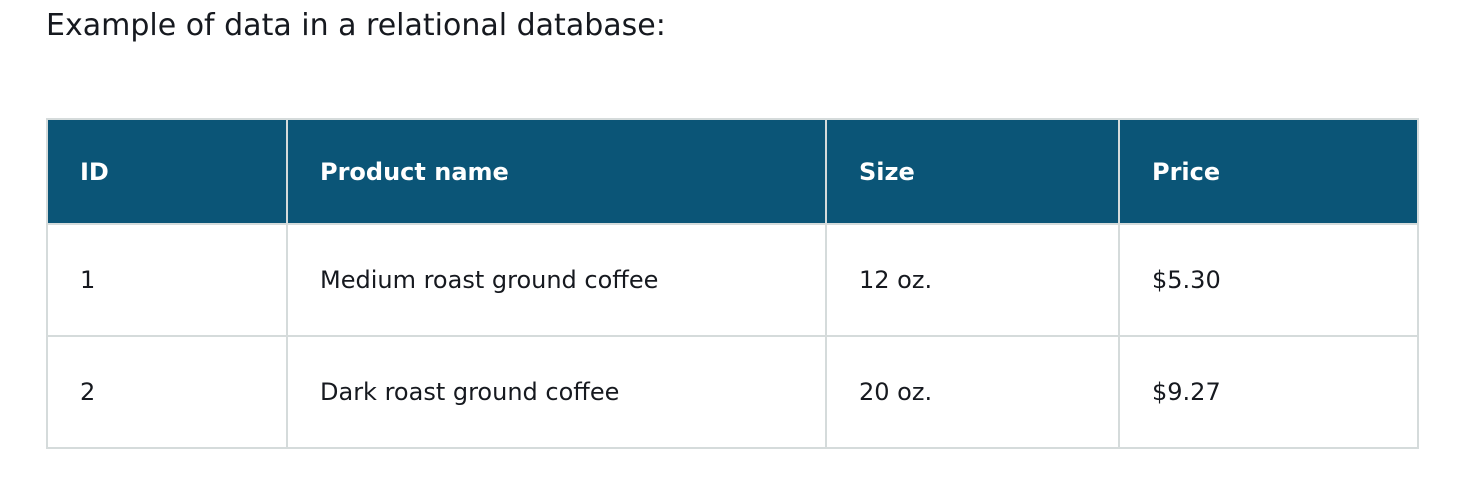  Describe the element at coordinates (1268, 280) in the screenshot. I see `cell-price: $5.30` at that location.